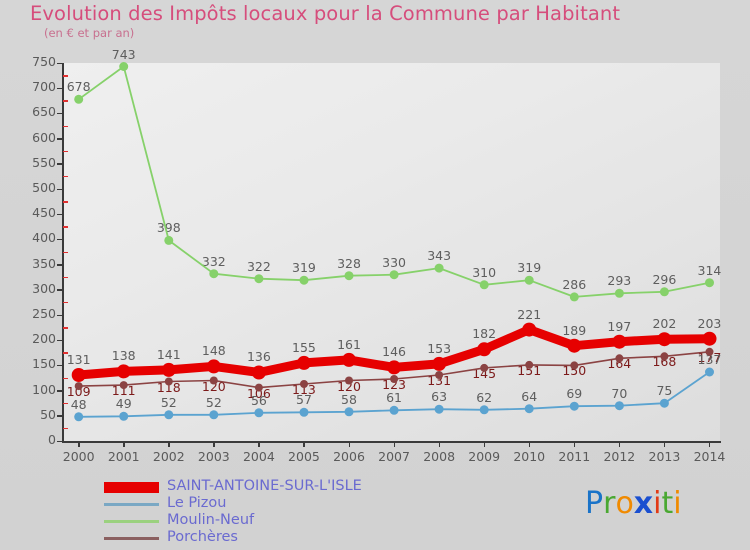 This screenshot has height=550, width=750. I want to click on x-tick-label: 2005, so click(304, 456).